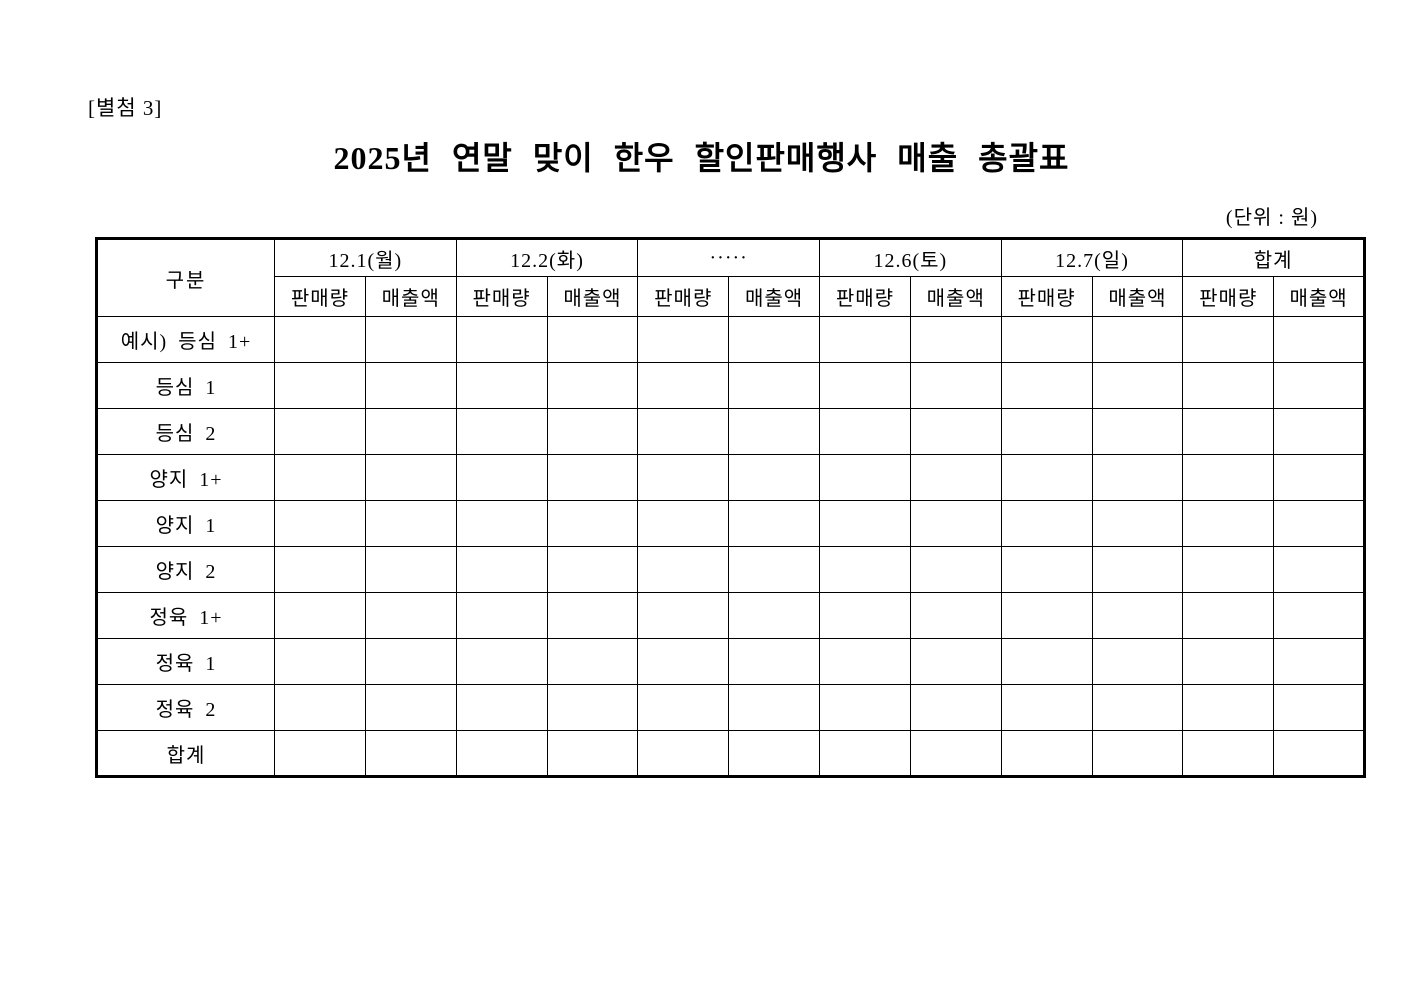  What do you see at coordinates (547, 257) in the screenshot?
I see `column-group-header: 12.2(화)` at bounding box center [547, 257].